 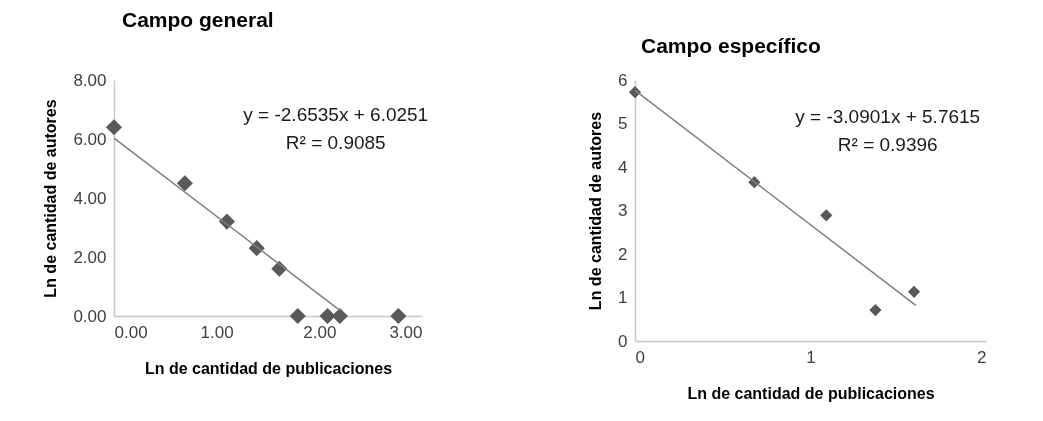 I want to click on y-tick-label: 6.00, so click(x=90, y=139).